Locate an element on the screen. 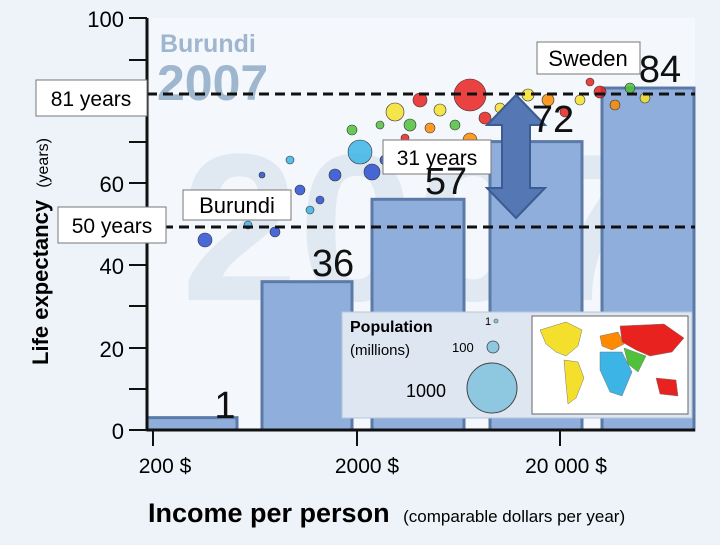 This screenshot has height=545, width=720. x-tick-label: 2000 $ is located at coordinates (367, 466).